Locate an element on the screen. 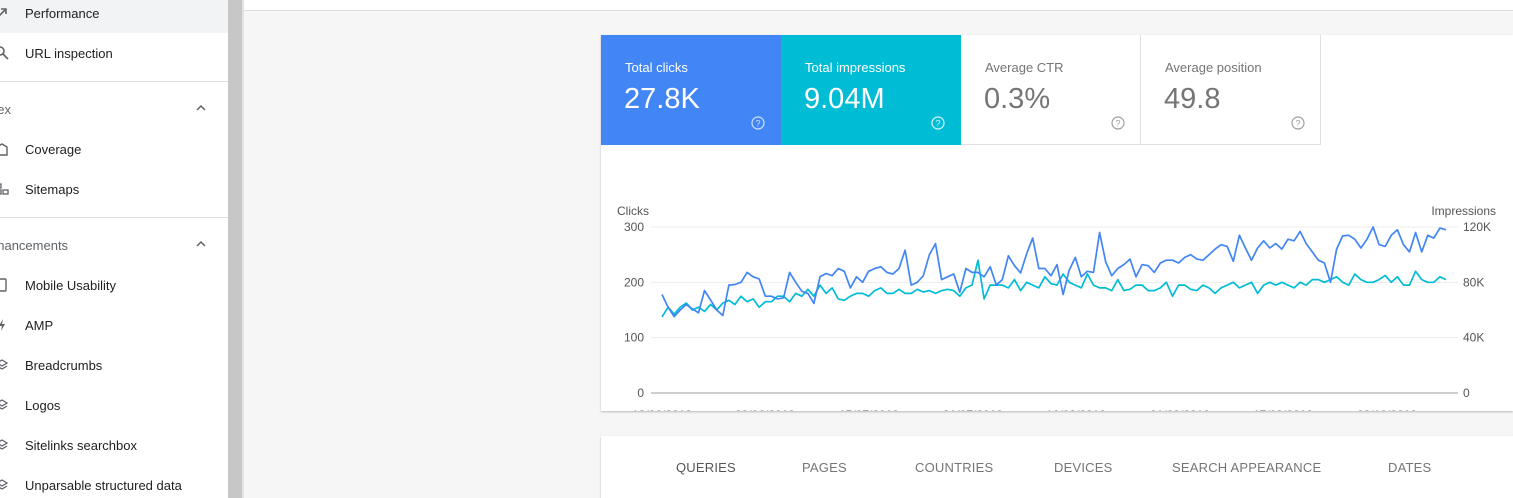 The height and width of the screenshot is (498, 1513). sidebar-item-label: Coverage is located at coordinates (53, 149).